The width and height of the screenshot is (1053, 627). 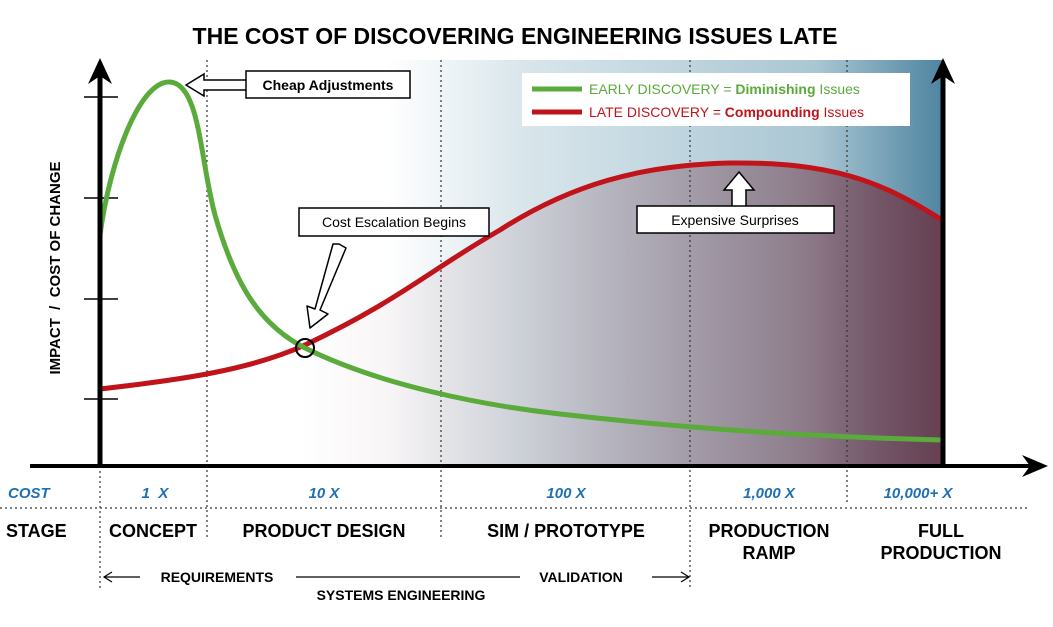 What do you see at coordinates (580, 577) in the screenshot?
I see `validation-label: VALIDATION` at bounding box center [580, 577].